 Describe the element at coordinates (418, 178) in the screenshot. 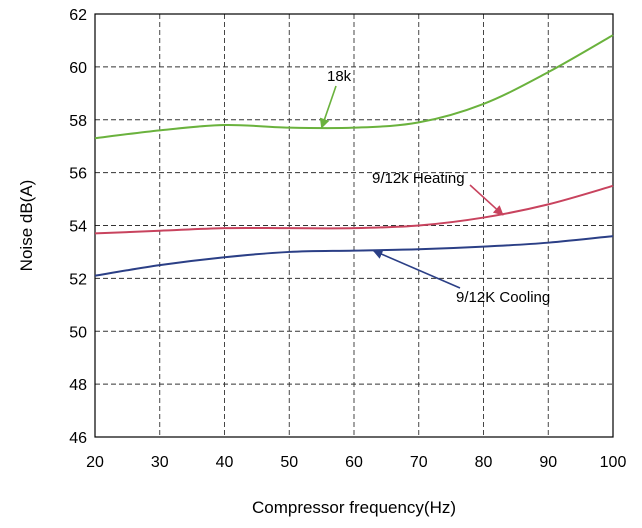

I see `series-label-1: 9/12k Heating` at that location.